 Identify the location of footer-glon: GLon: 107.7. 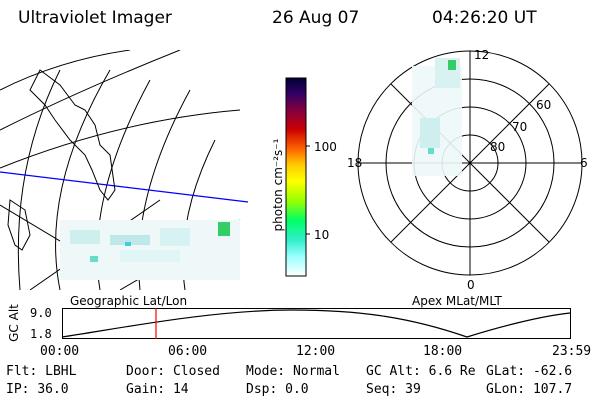
(529, 389).